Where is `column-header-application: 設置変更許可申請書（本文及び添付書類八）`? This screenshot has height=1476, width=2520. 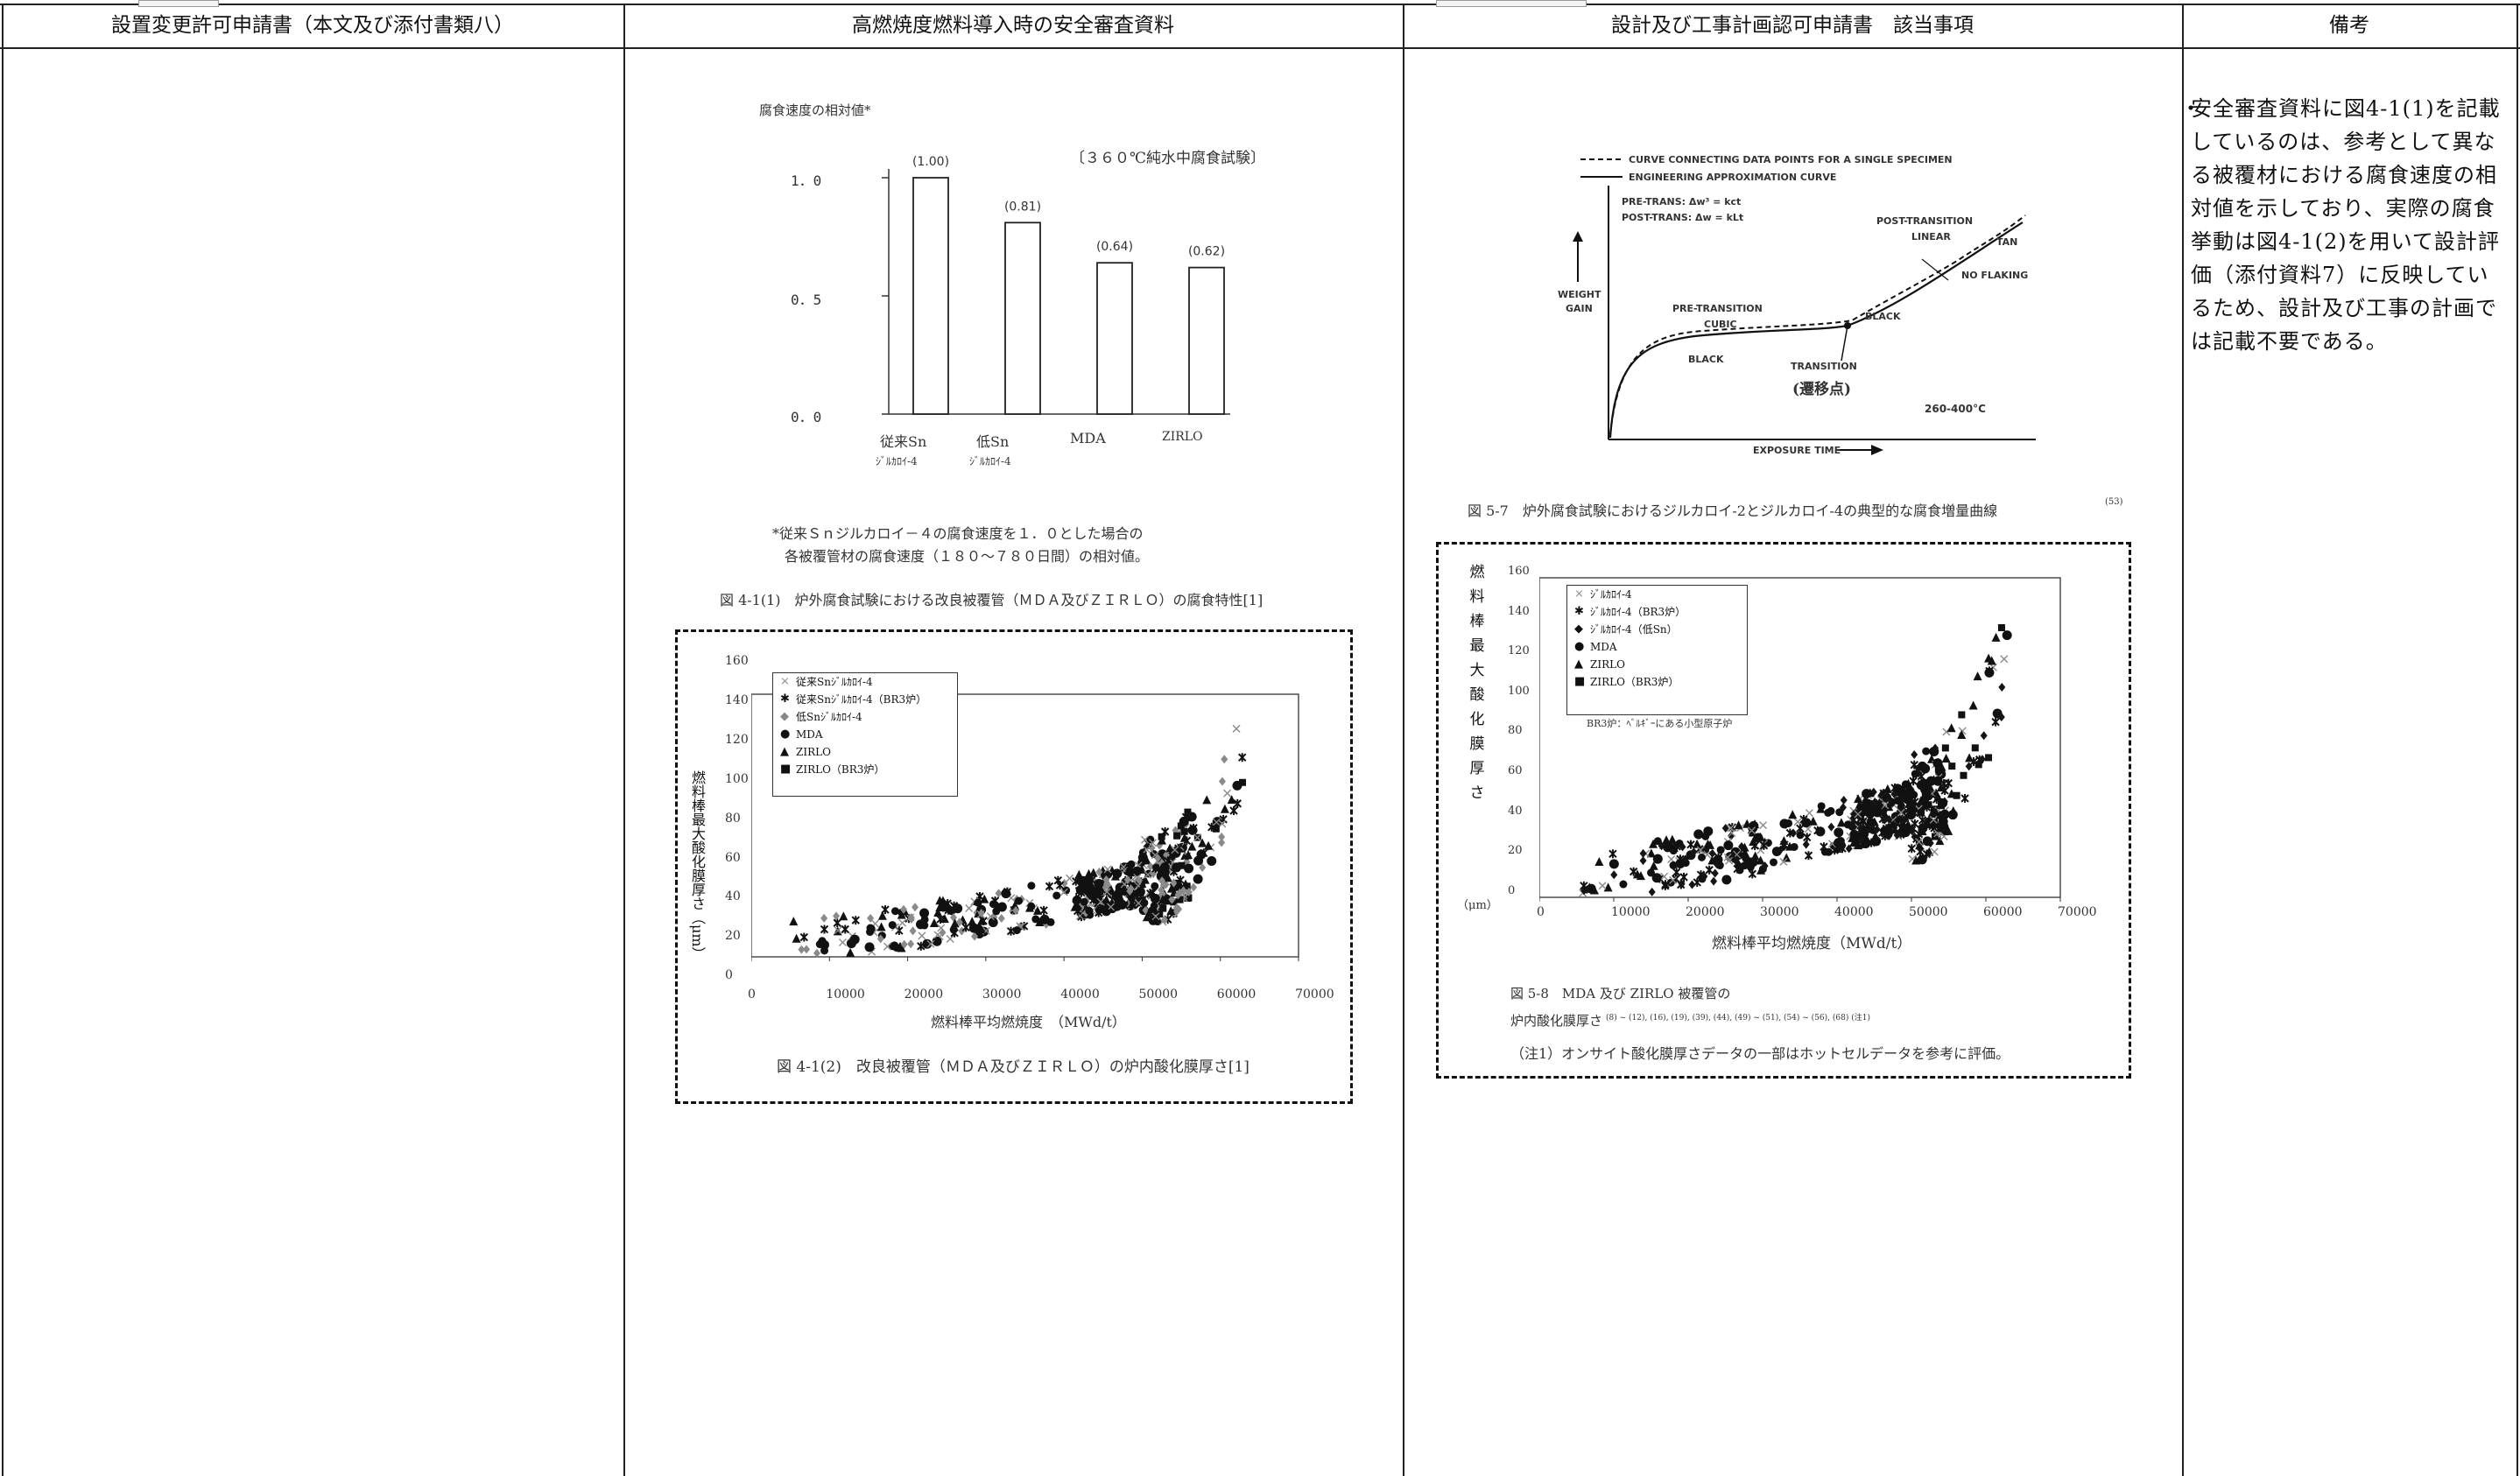
column-header-application: 設置変更許可申請書（本文及び添付書類八） is located at coordinates (312, 25).